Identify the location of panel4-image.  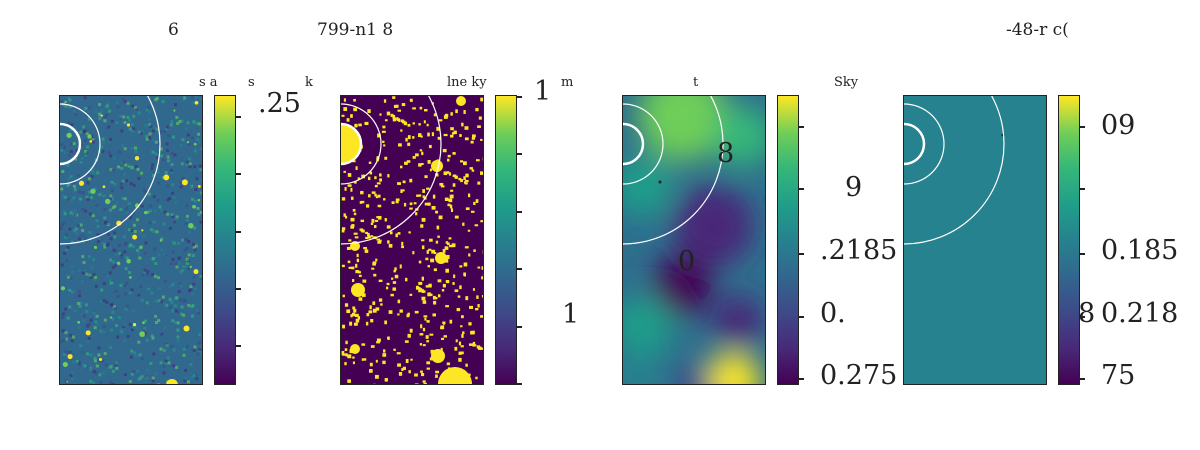
(975, 240).